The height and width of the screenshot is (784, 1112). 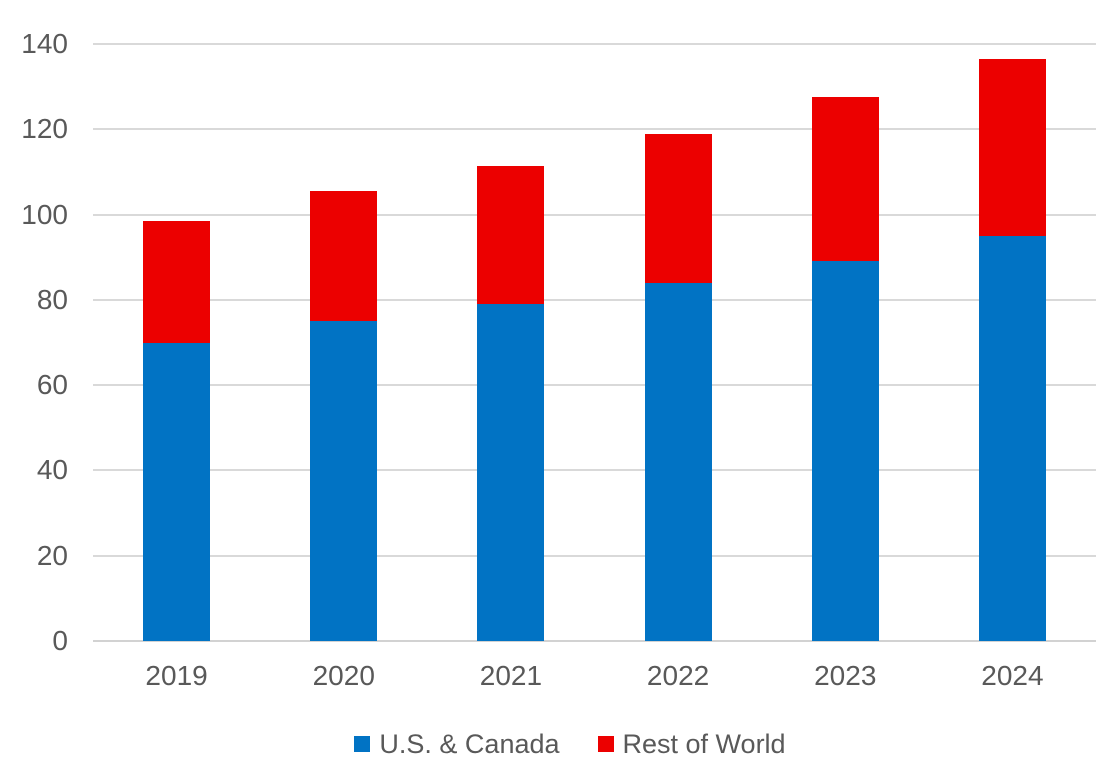 I want to click on bar-segment-2023-u-s-canada, so click(x=845, y=451).